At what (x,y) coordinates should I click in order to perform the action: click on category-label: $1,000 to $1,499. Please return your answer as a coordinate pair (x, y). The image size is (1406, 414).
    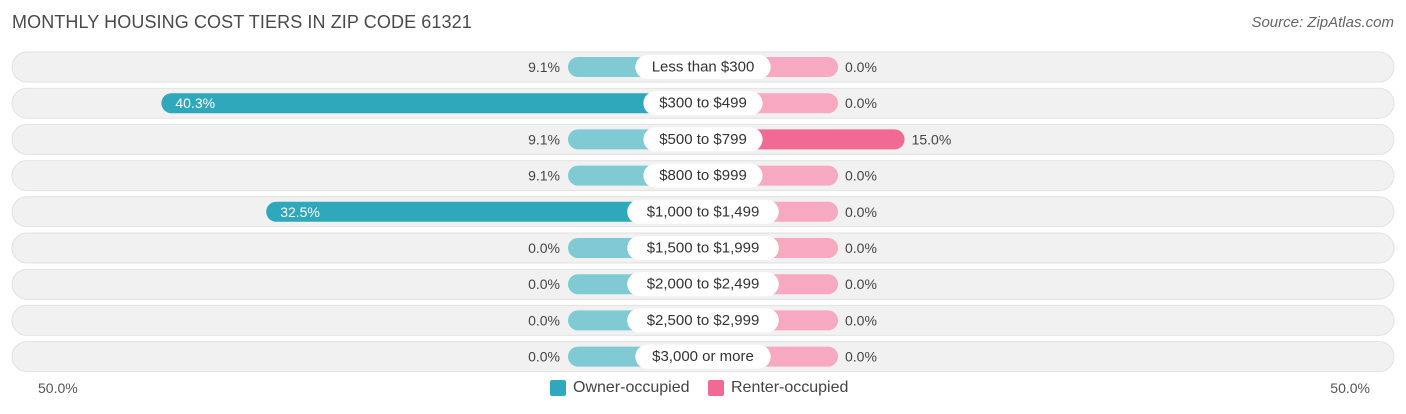
    Looking at the image, I should click on (703, 211).